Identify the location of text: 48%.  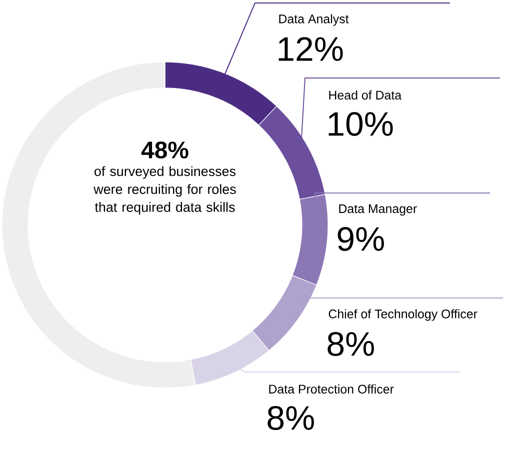
(164, 150).